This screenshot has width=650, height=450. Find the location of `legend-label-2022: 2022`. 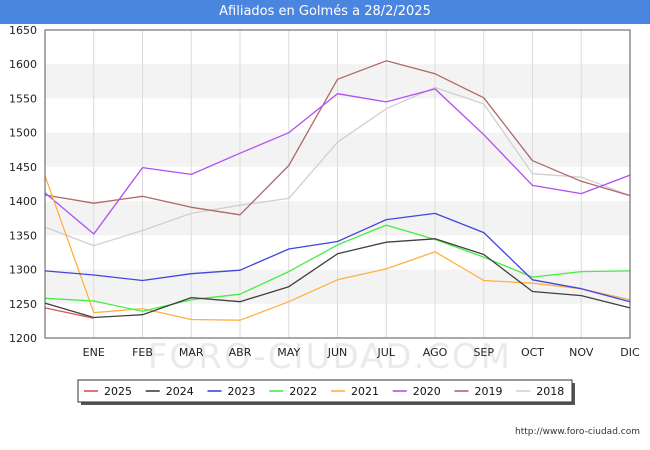

legend-label-2022: 2022 is located at coordinates (303, 391).